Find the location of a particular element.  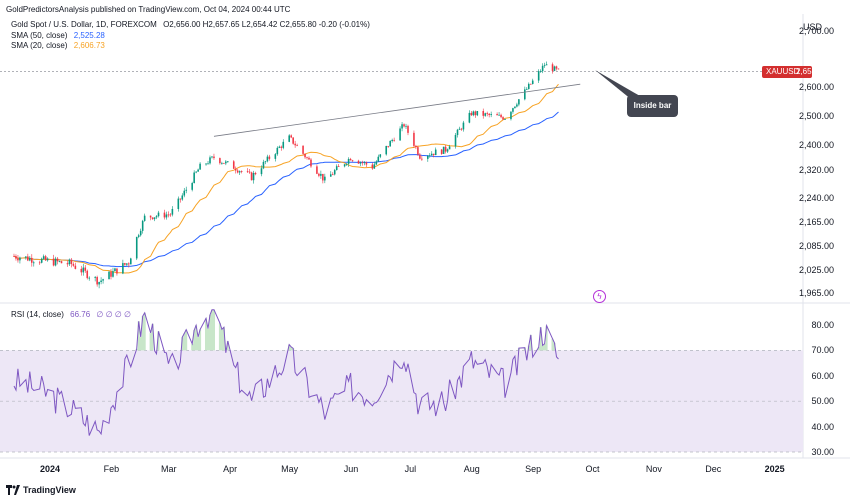

price-tick-label: 2,600.00 is located at coordinates (816, 87).